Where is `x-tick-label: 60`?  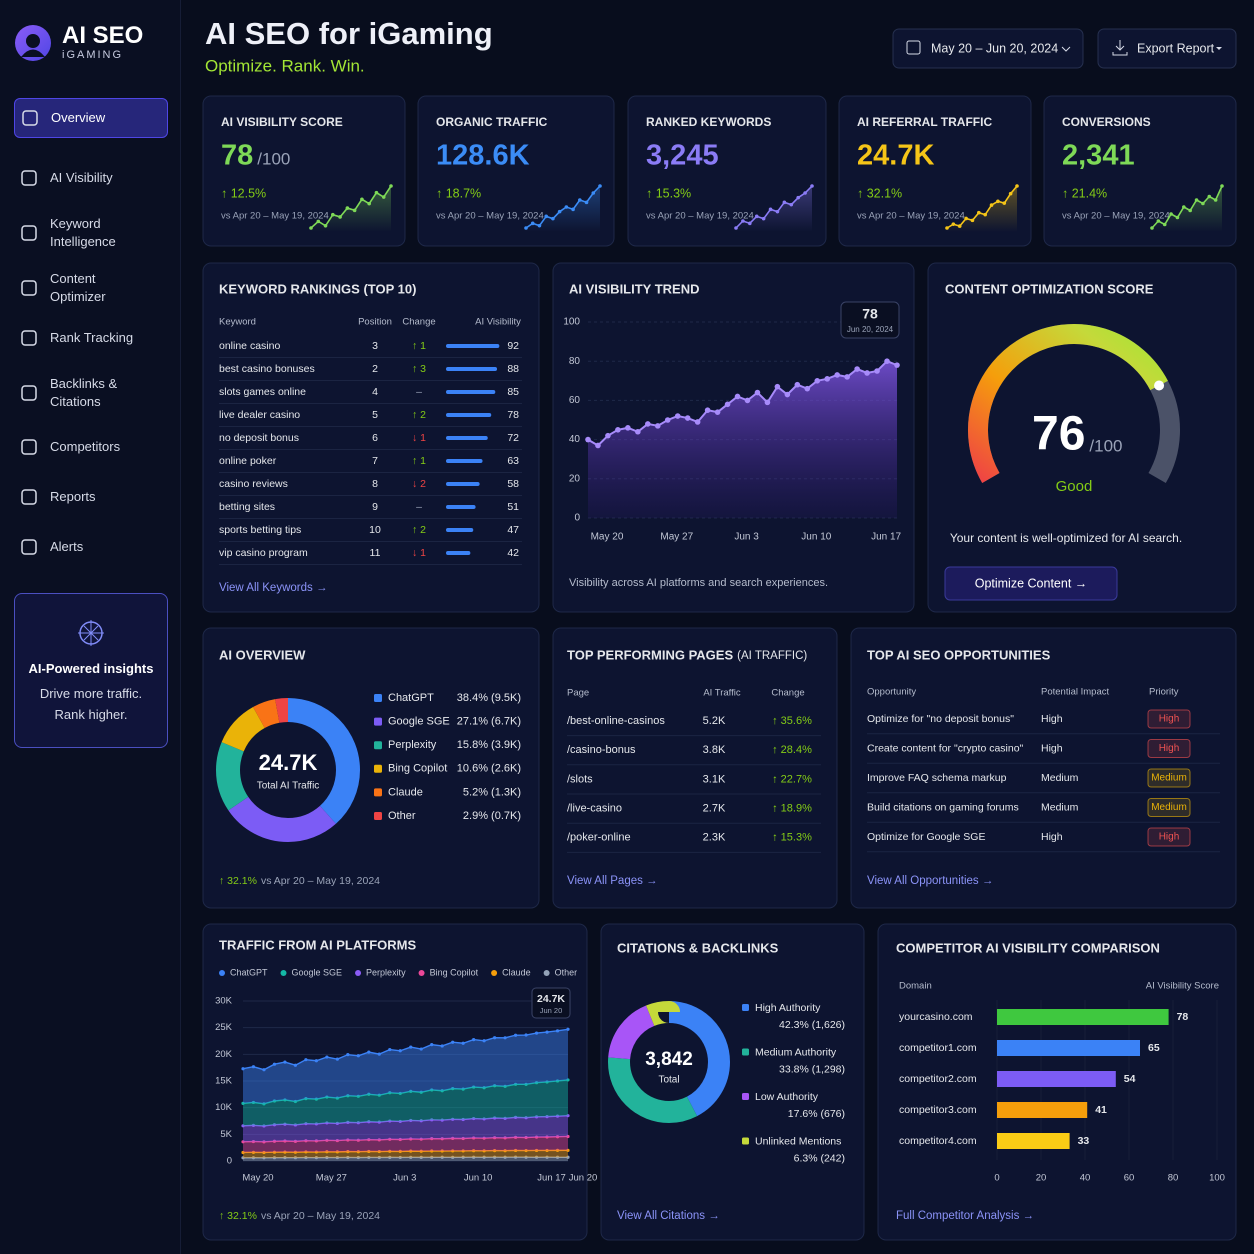
x-tick-label: 60 is located at coordinates (1129, 1178).